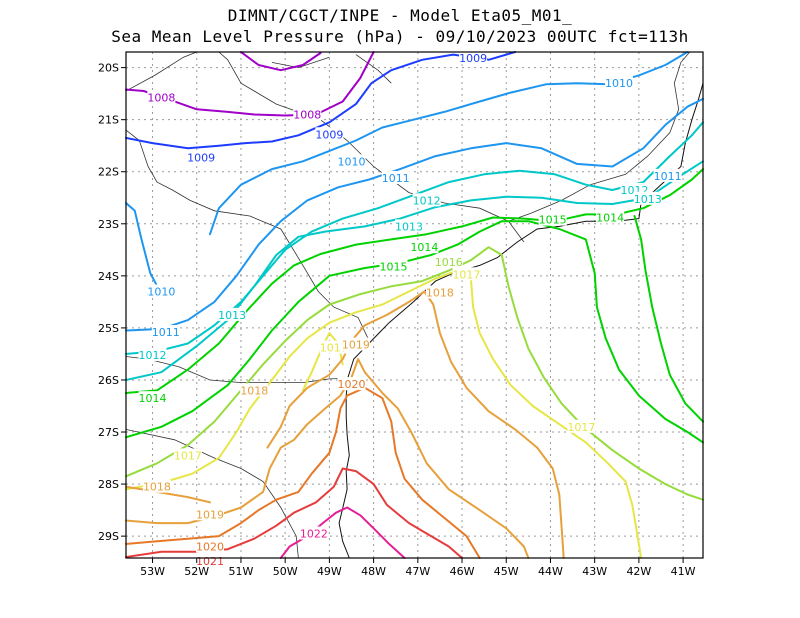 The height and width of the screenshot is (618, 800). What do you see at coordinates (108, 68) in the screenshot?
I see `lat-tick-label: 20S` at bounding box center [108, 68].